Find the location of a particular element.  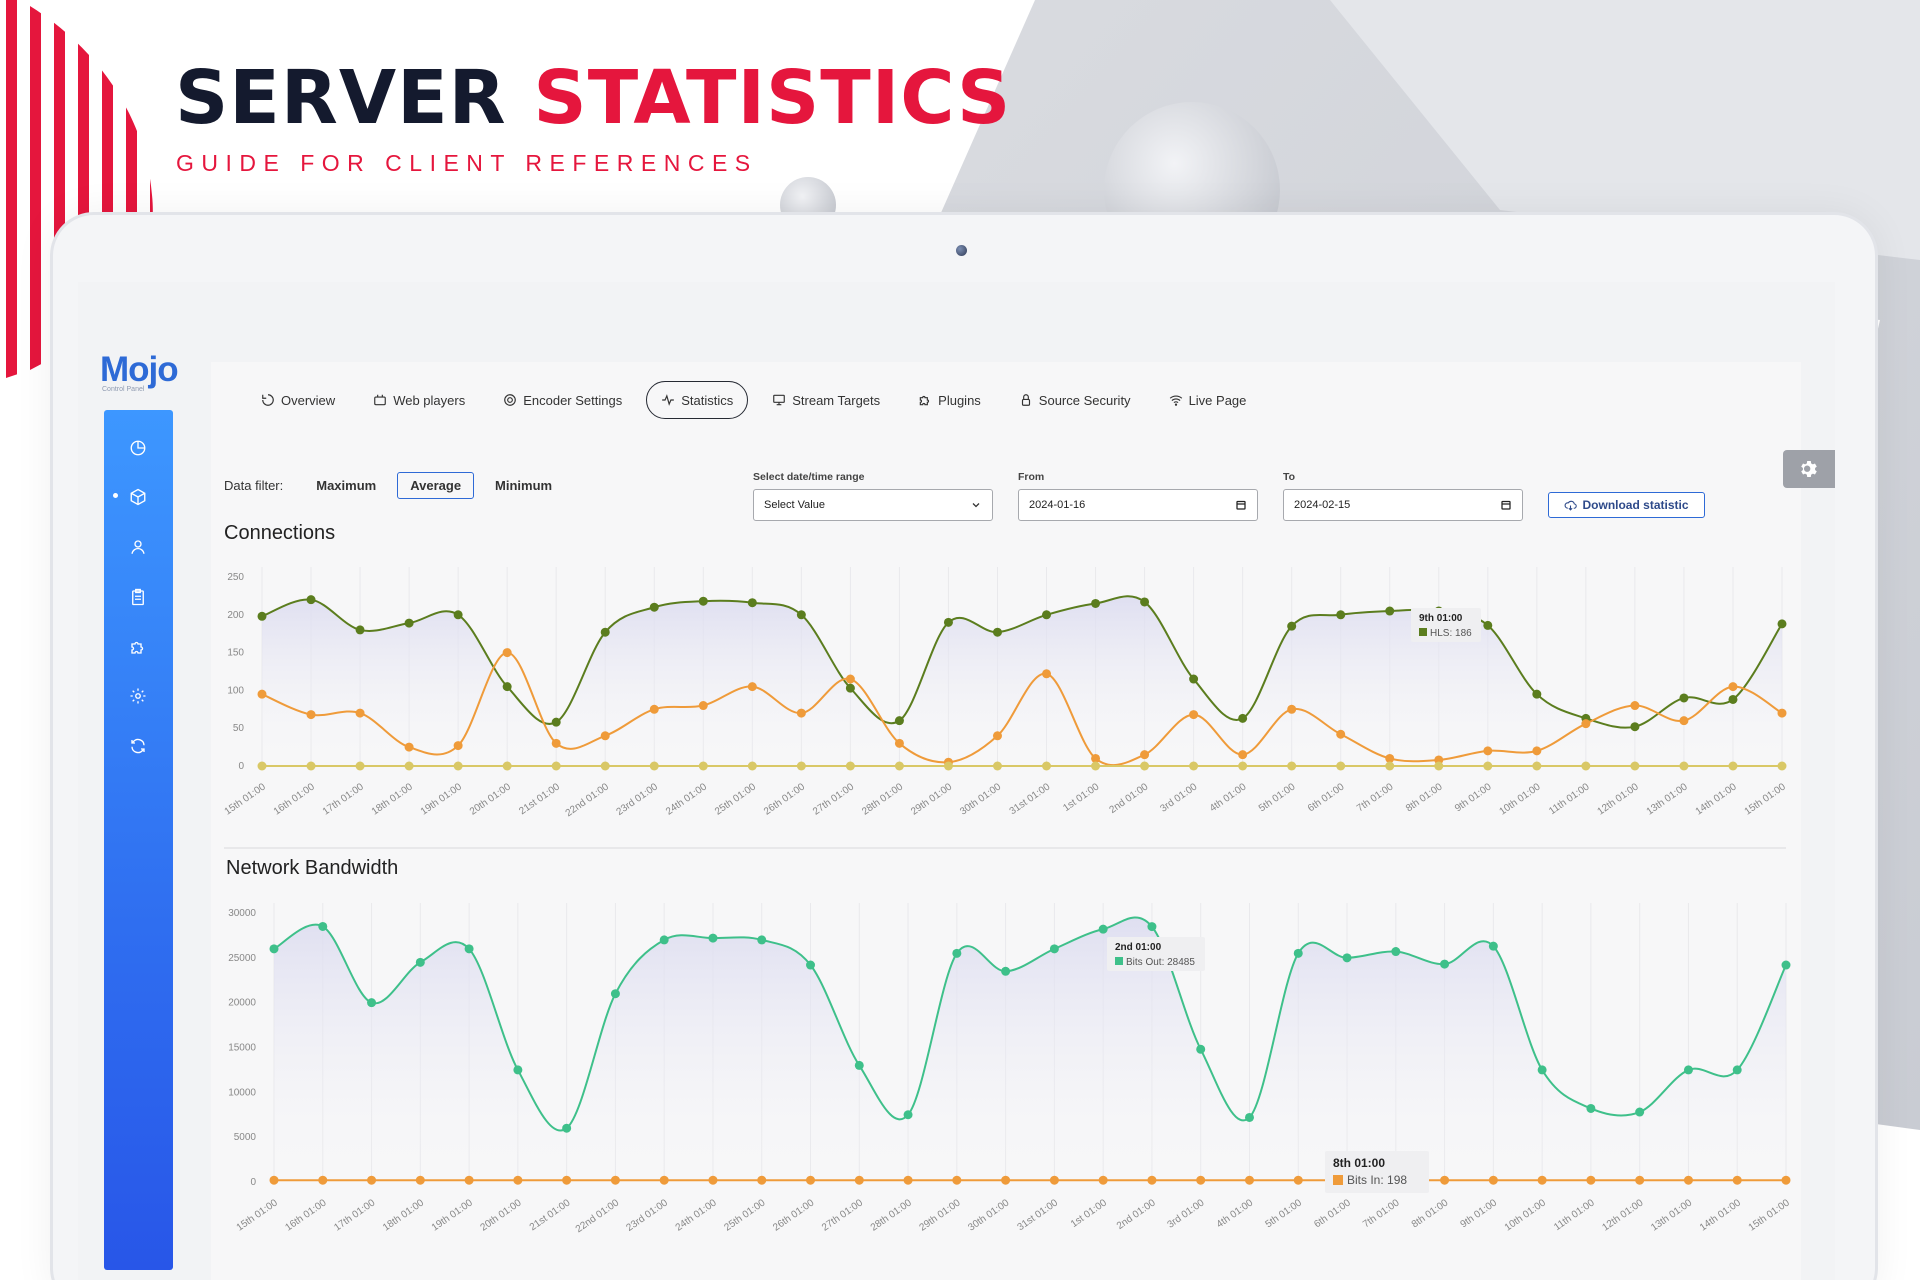

tab-overview: Overview is located at coordinates (298, 400).